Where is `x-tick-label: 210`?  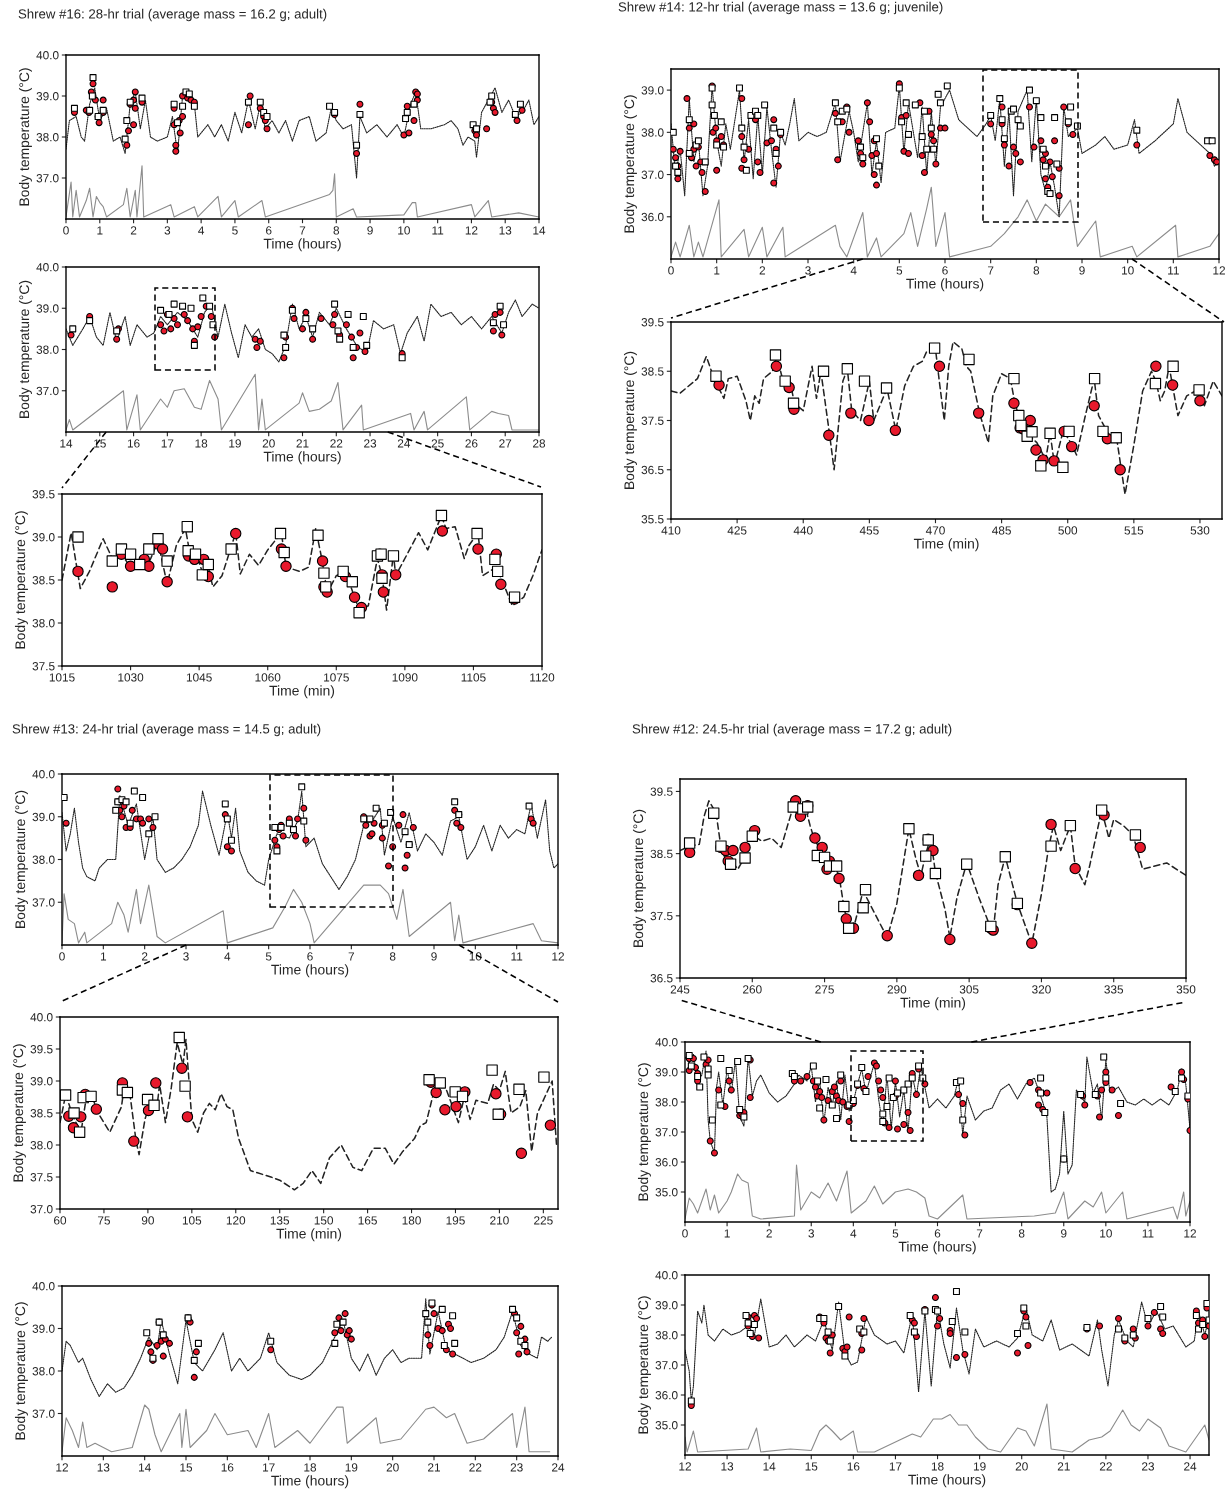
x-tick-label: 210 is located at coordinates (499, 1220).